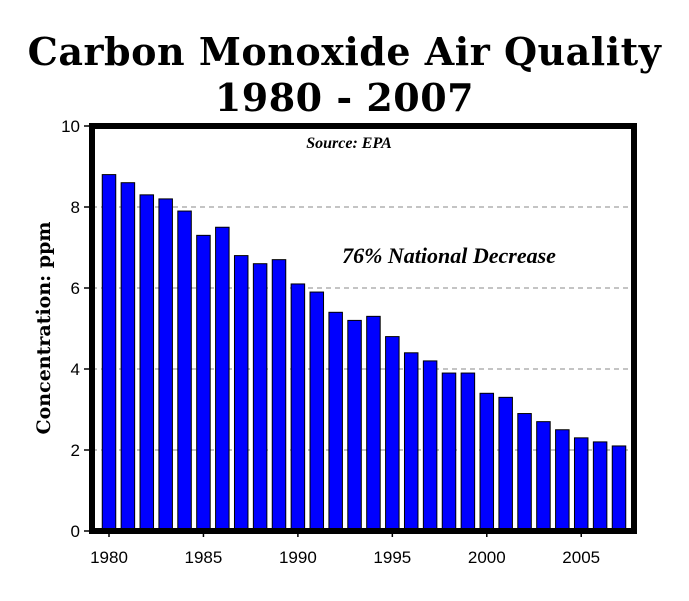  What do you see at coordinates (241, 393) in the screenshot?
I see `bar-1987` at bounding box center [241, 393].